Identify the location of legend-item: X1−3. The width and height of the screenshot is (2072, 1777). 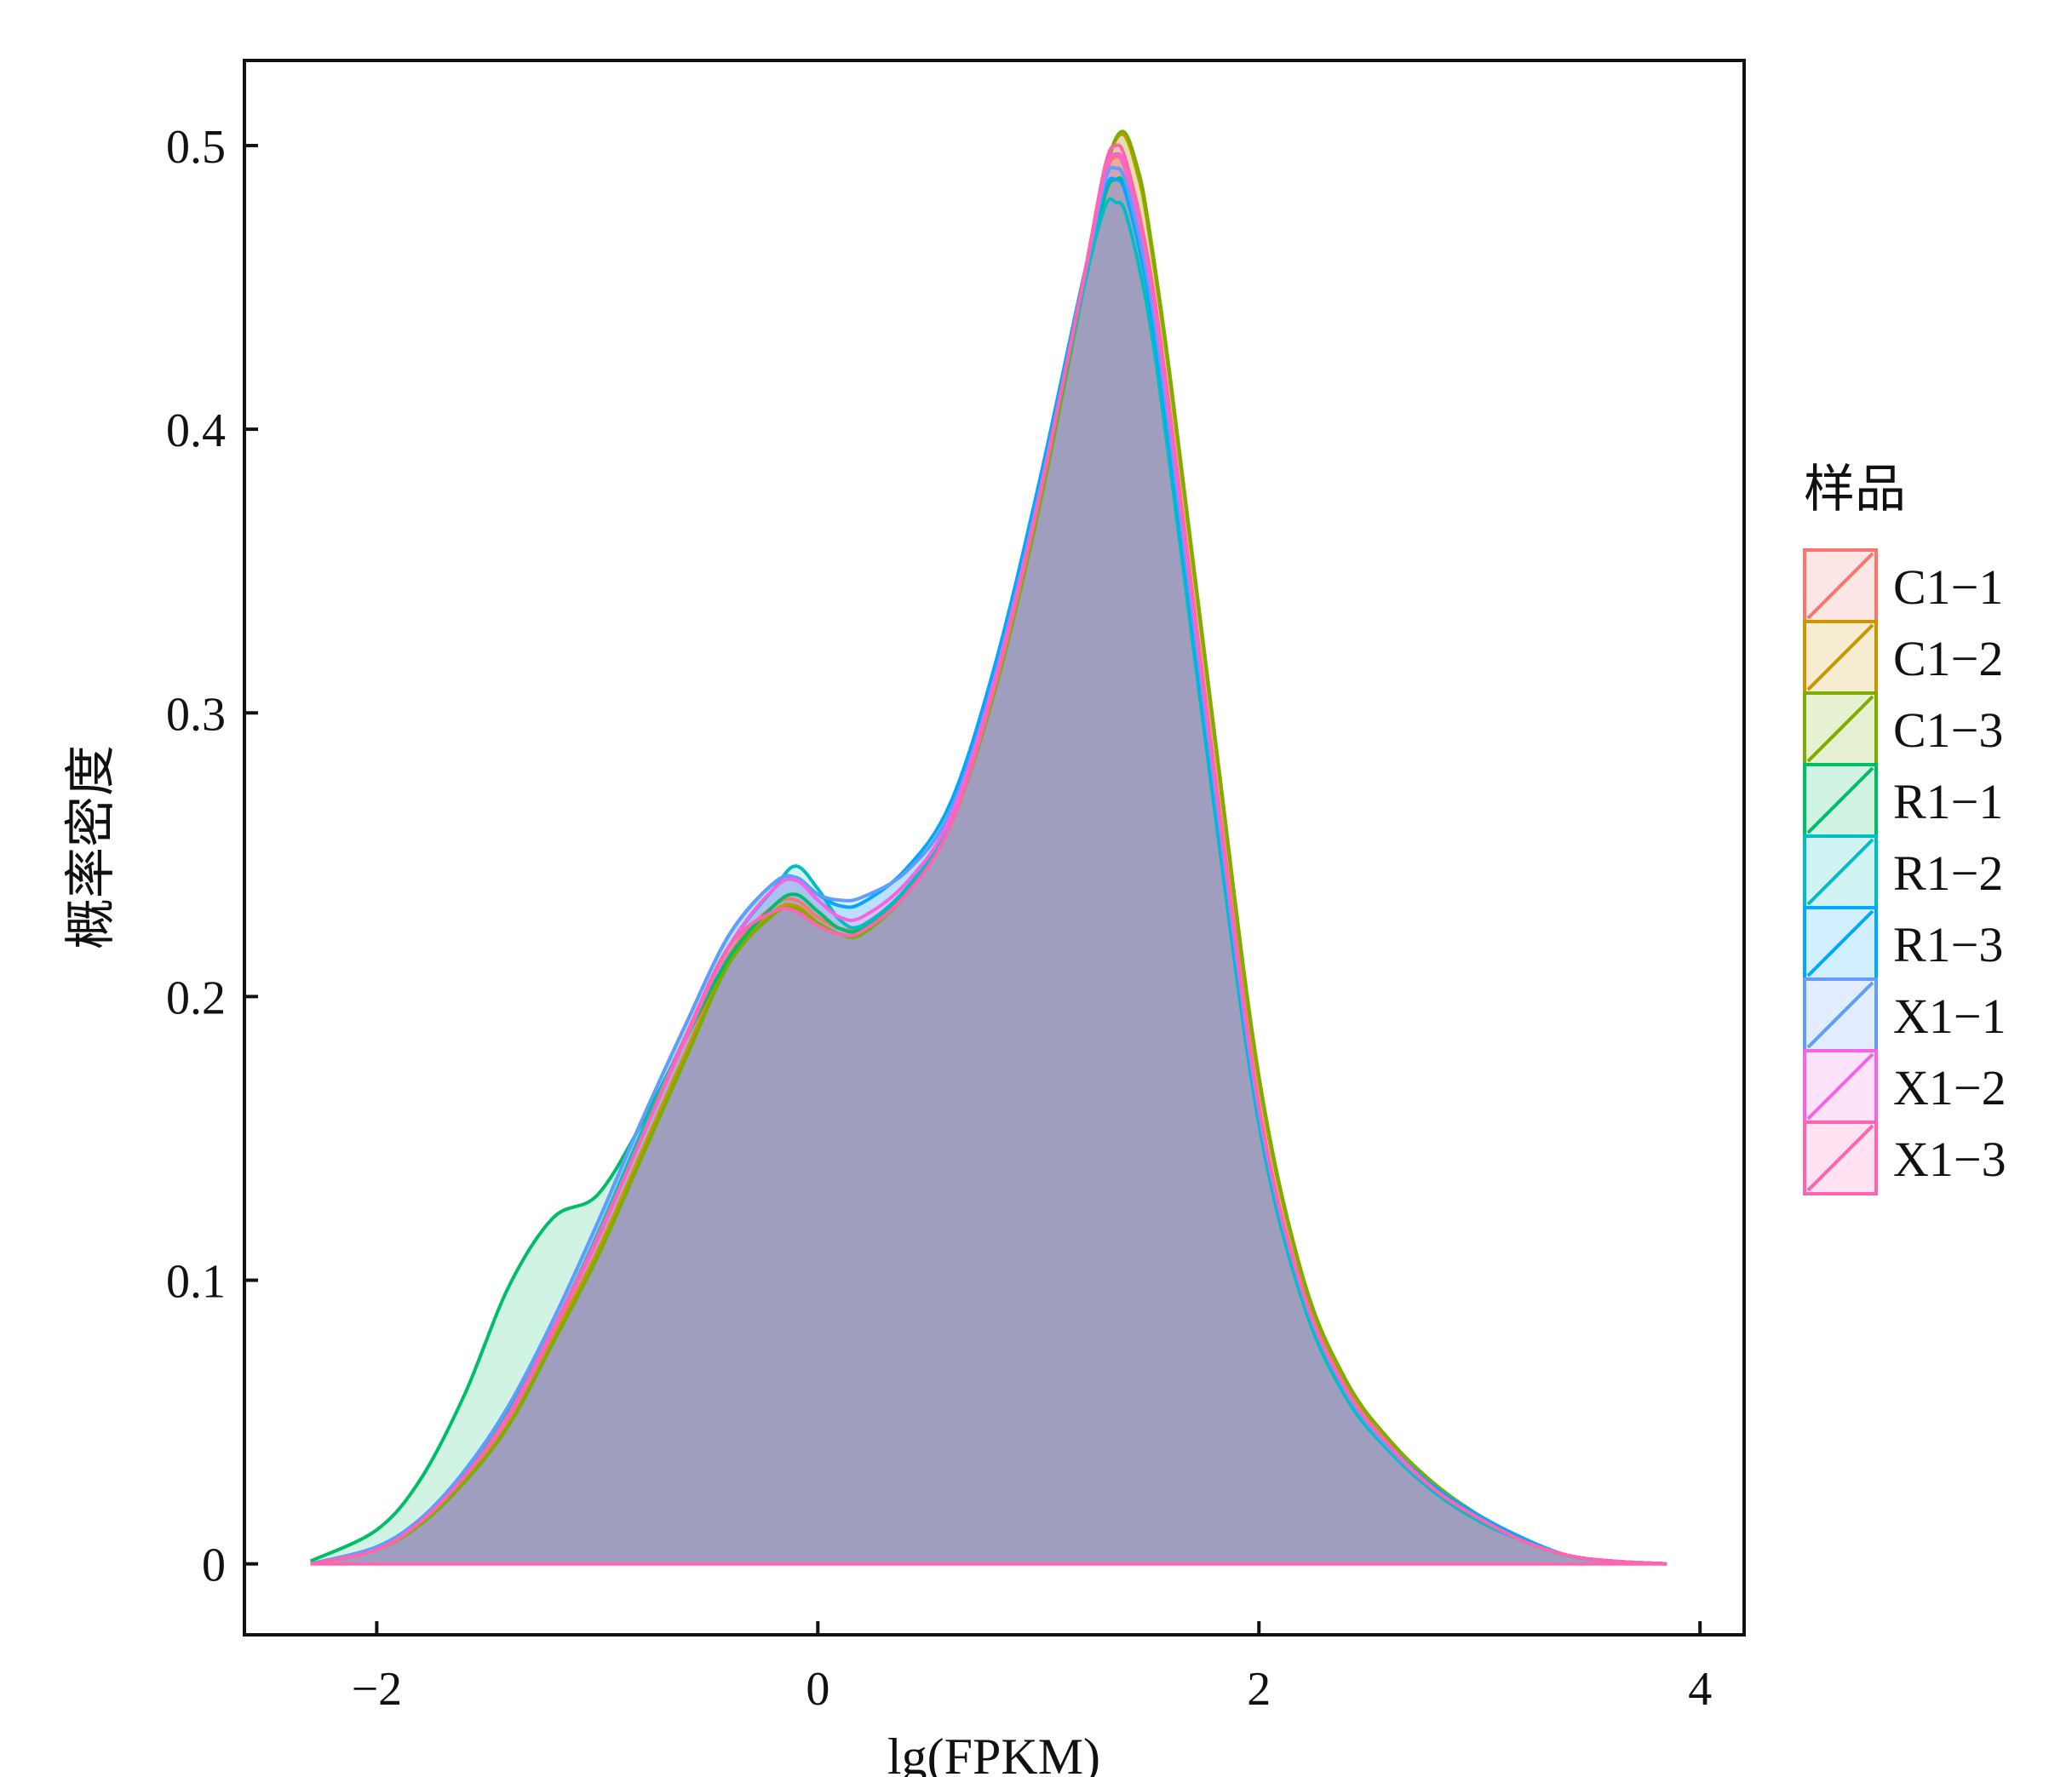
(1904, 1158).